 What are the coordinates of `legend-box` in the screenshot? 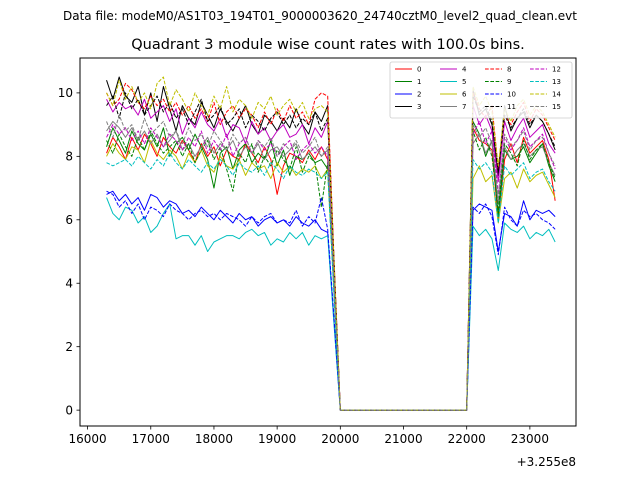 It's located at (481, 90).